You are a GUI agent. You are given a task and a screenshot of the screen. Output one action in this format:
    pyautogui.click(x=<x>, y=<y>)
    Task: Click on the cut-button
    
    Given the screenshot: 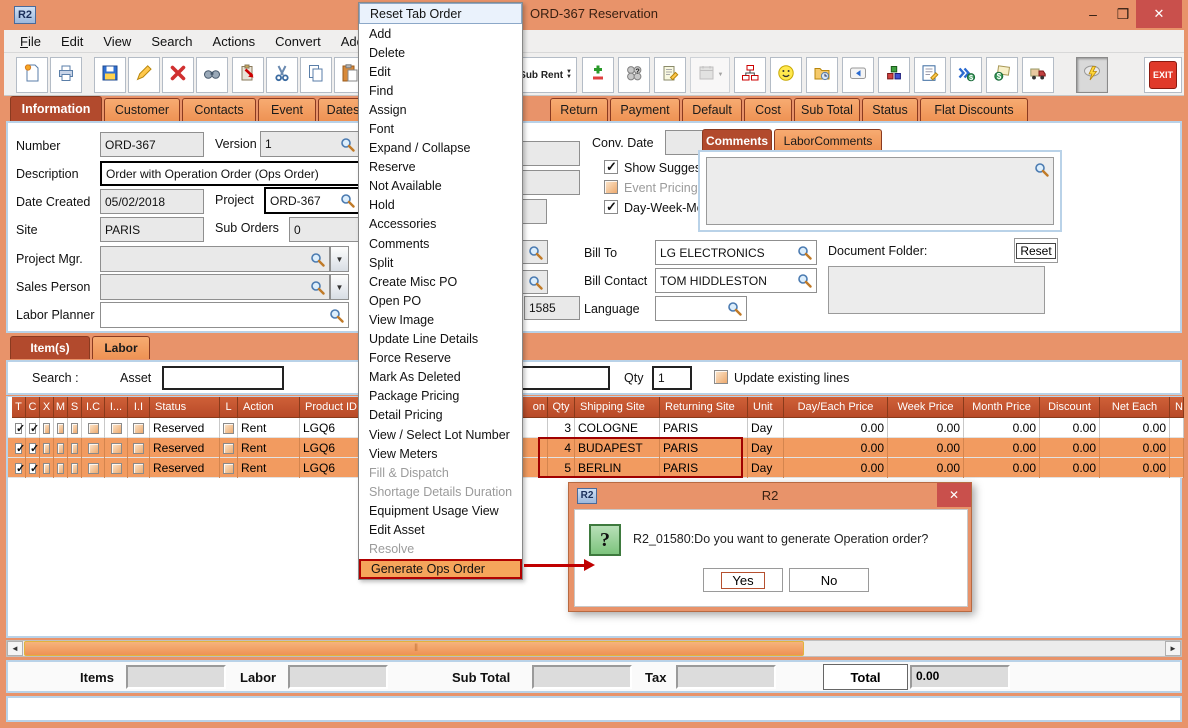 What is the action you would take?
    pyautogui.click(x=282, y=75)
    